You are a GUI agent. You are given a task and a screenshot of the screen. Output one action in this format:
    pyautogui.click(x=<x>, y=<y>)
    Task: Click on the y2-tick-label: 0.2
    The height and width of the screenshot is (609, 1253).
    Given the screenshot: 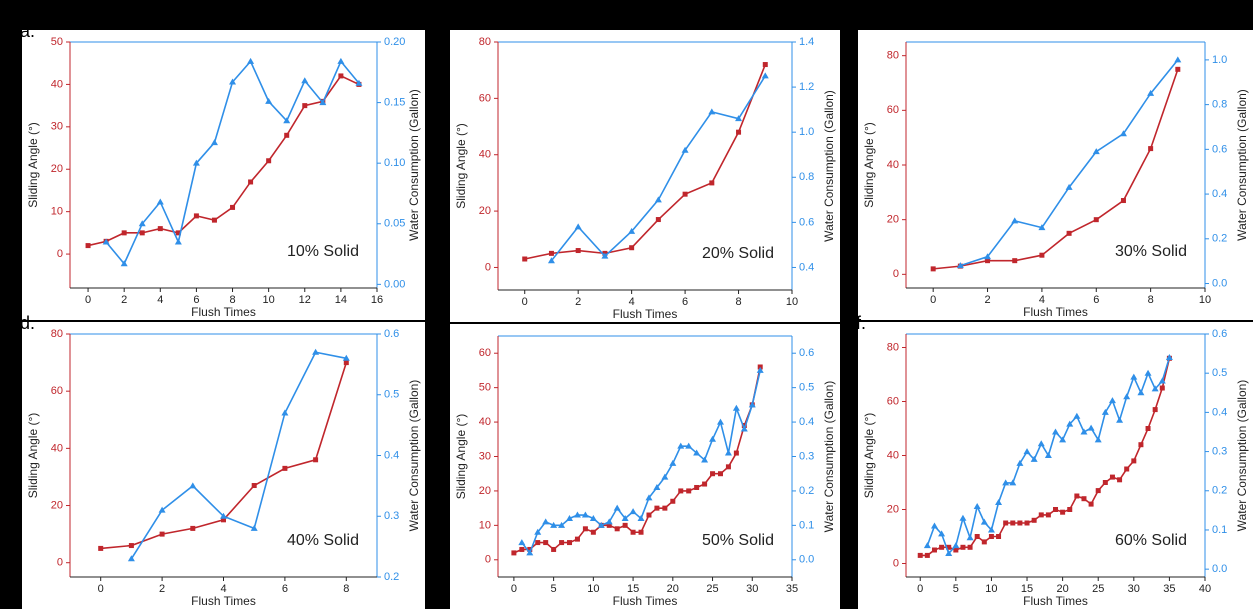 What is the action you would take?
    pyautogui.click(x=1219, y=239)
    